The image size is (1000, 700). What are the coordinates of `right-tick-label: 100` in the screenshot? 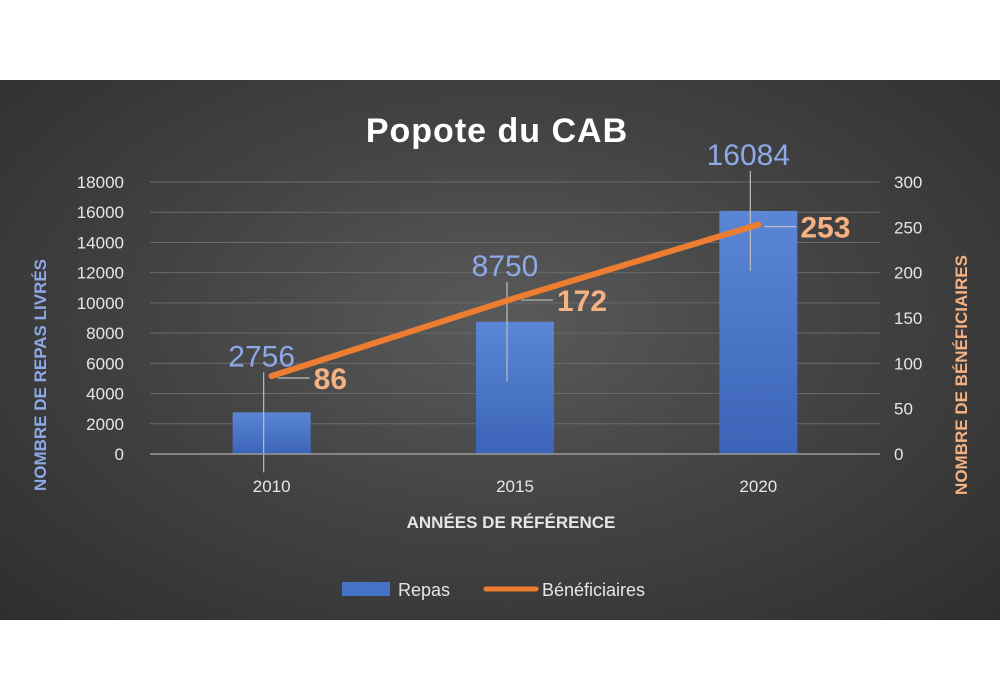 It's located at (908, 363).